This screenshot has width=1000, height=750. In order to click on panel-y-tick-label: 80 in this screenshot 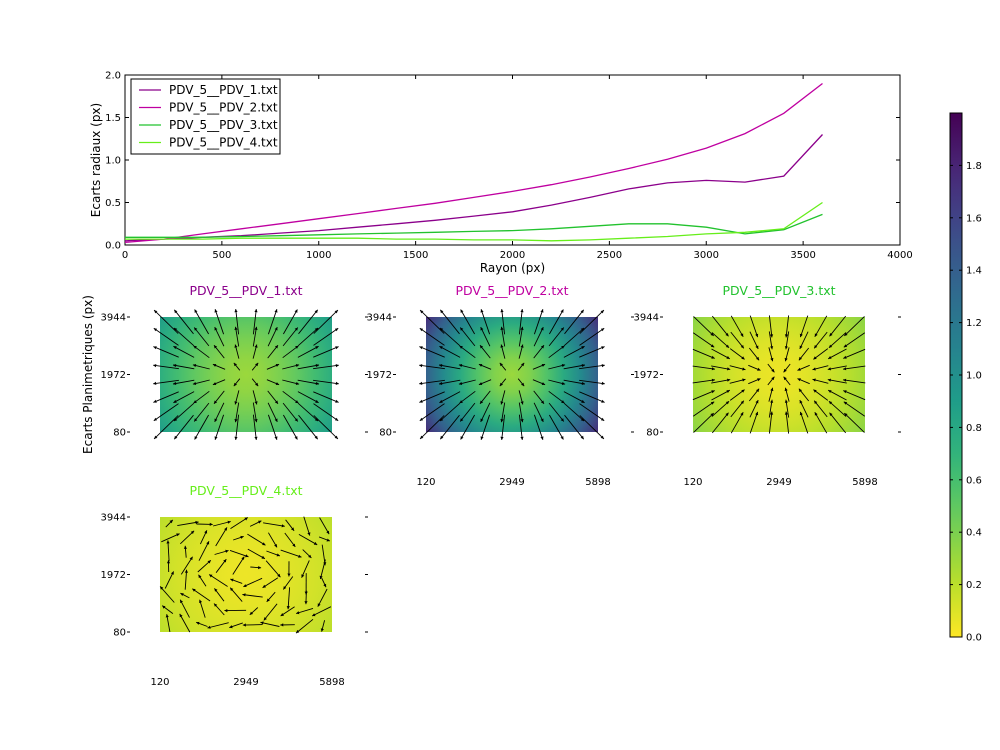, I will do `click(119, 433)`.